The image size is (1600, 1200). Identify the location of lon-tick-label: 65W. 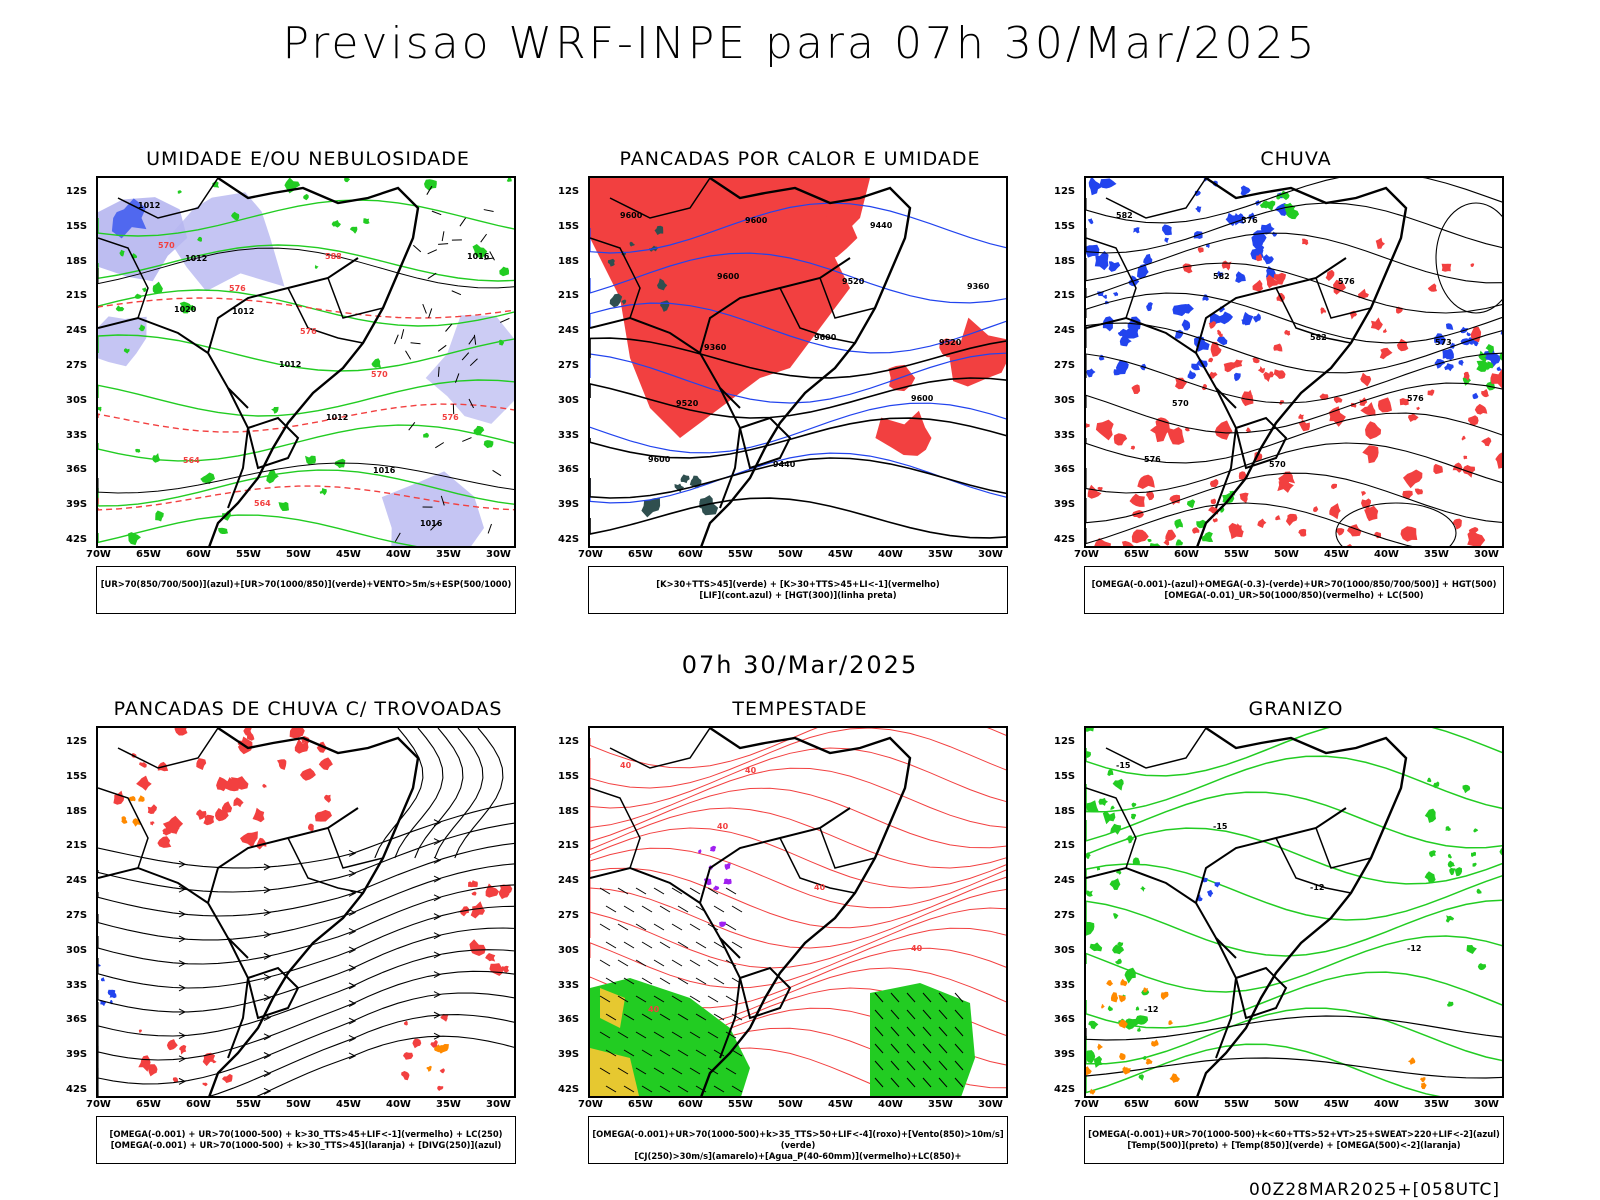
(1136, 1104).